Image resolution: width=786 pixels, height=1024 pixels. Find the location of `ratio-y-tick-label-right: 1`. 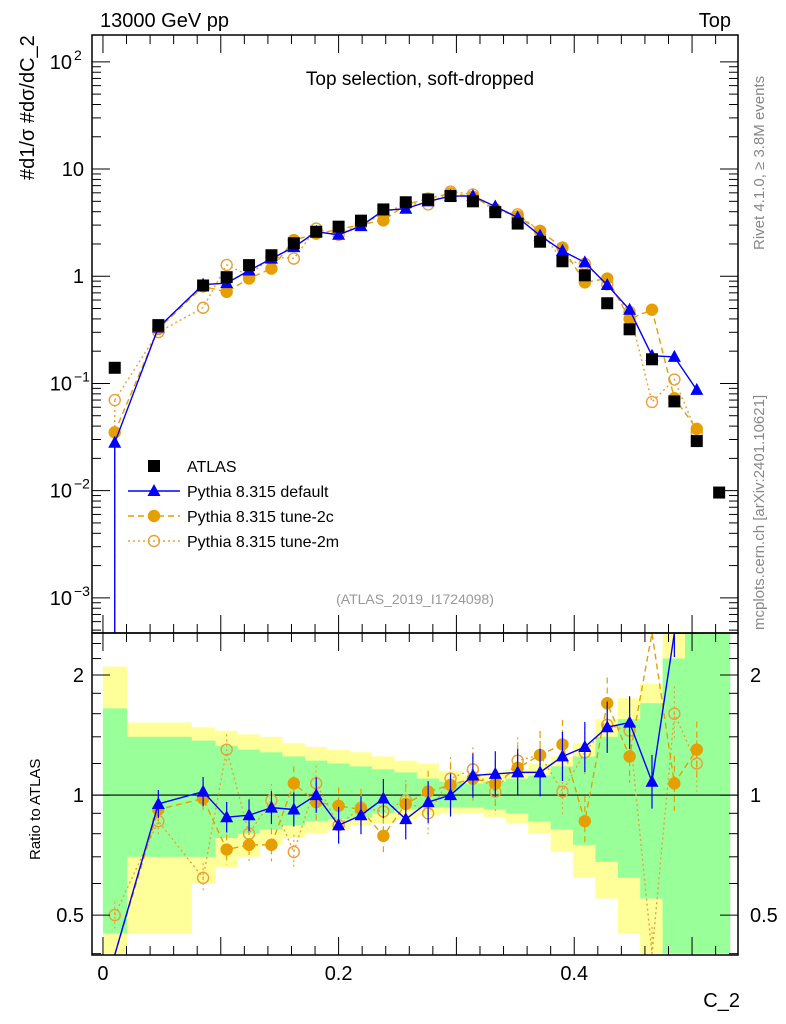

ratio-y-tick-label-right: 1 is located at coordinates (755, 796).